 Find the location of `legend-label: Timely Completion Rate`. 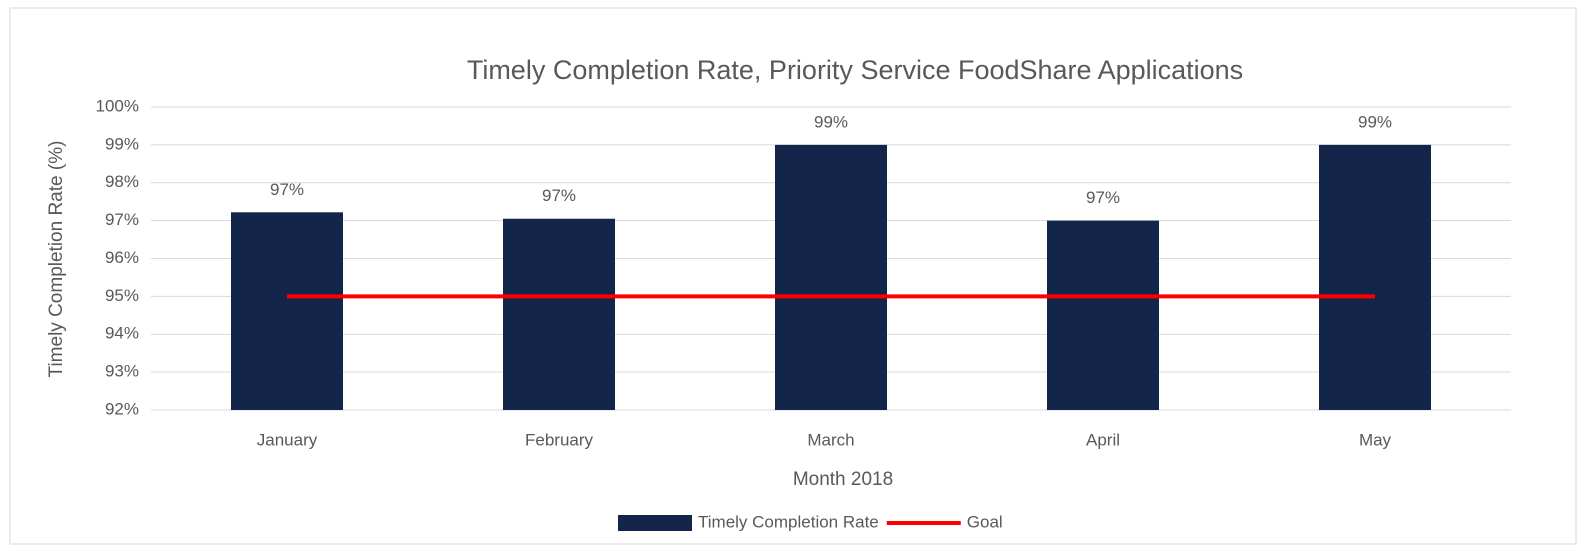

legend-label: Timely Completion Rate is located at coordinates (788, 521).